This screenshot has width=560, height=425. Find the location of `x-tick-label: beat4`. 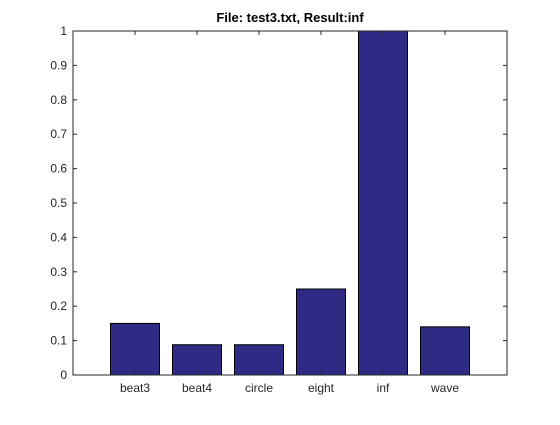

x-tick-label: beat4 is located at coordinates (197, 388).